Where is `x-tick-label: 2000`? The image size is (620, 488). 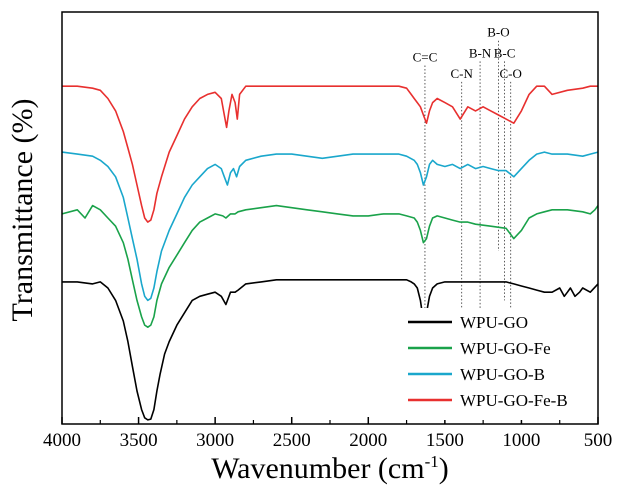
x-tick-label: 2000 is located at coordinates (368, 440).